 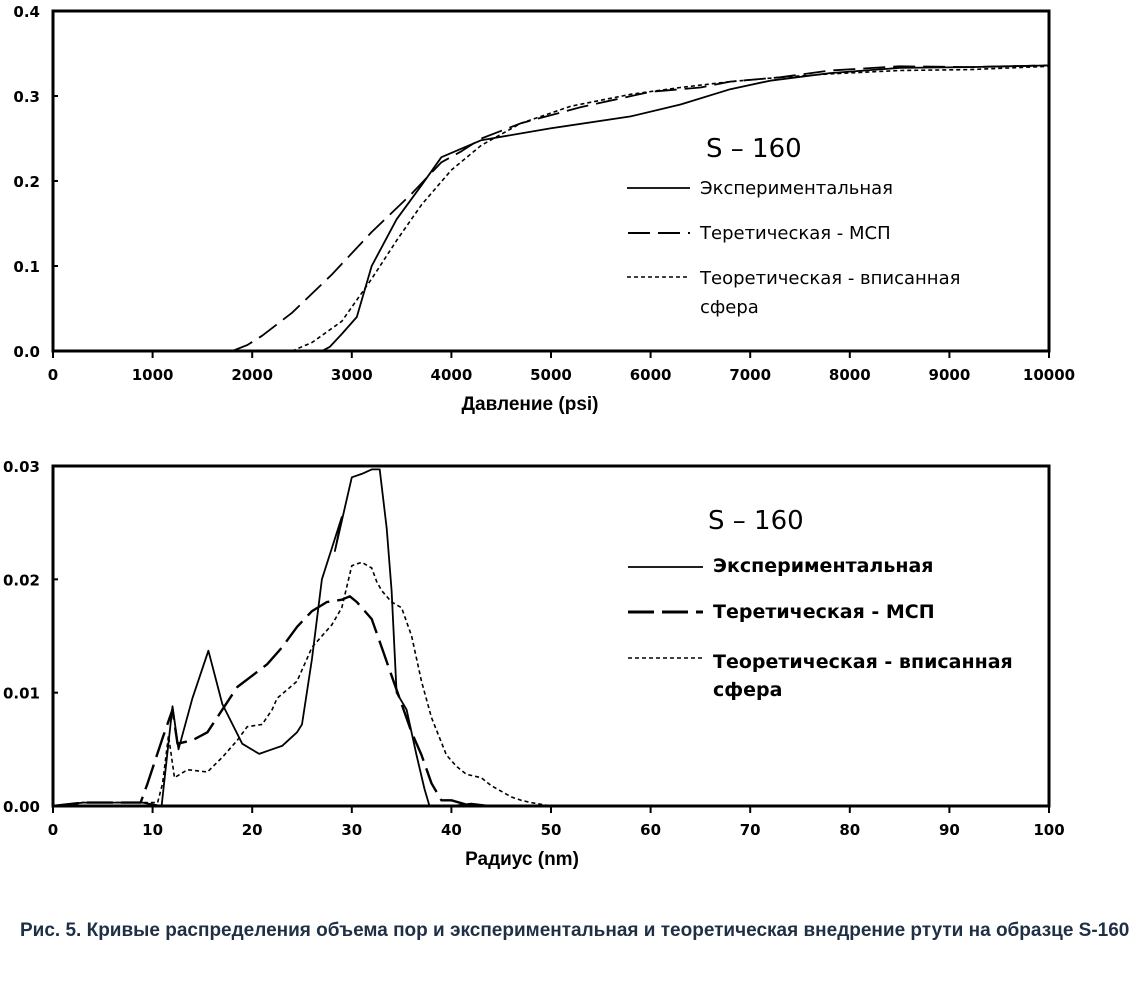 I want to click on x-tick-label: 60, so click(x=650, y=830).